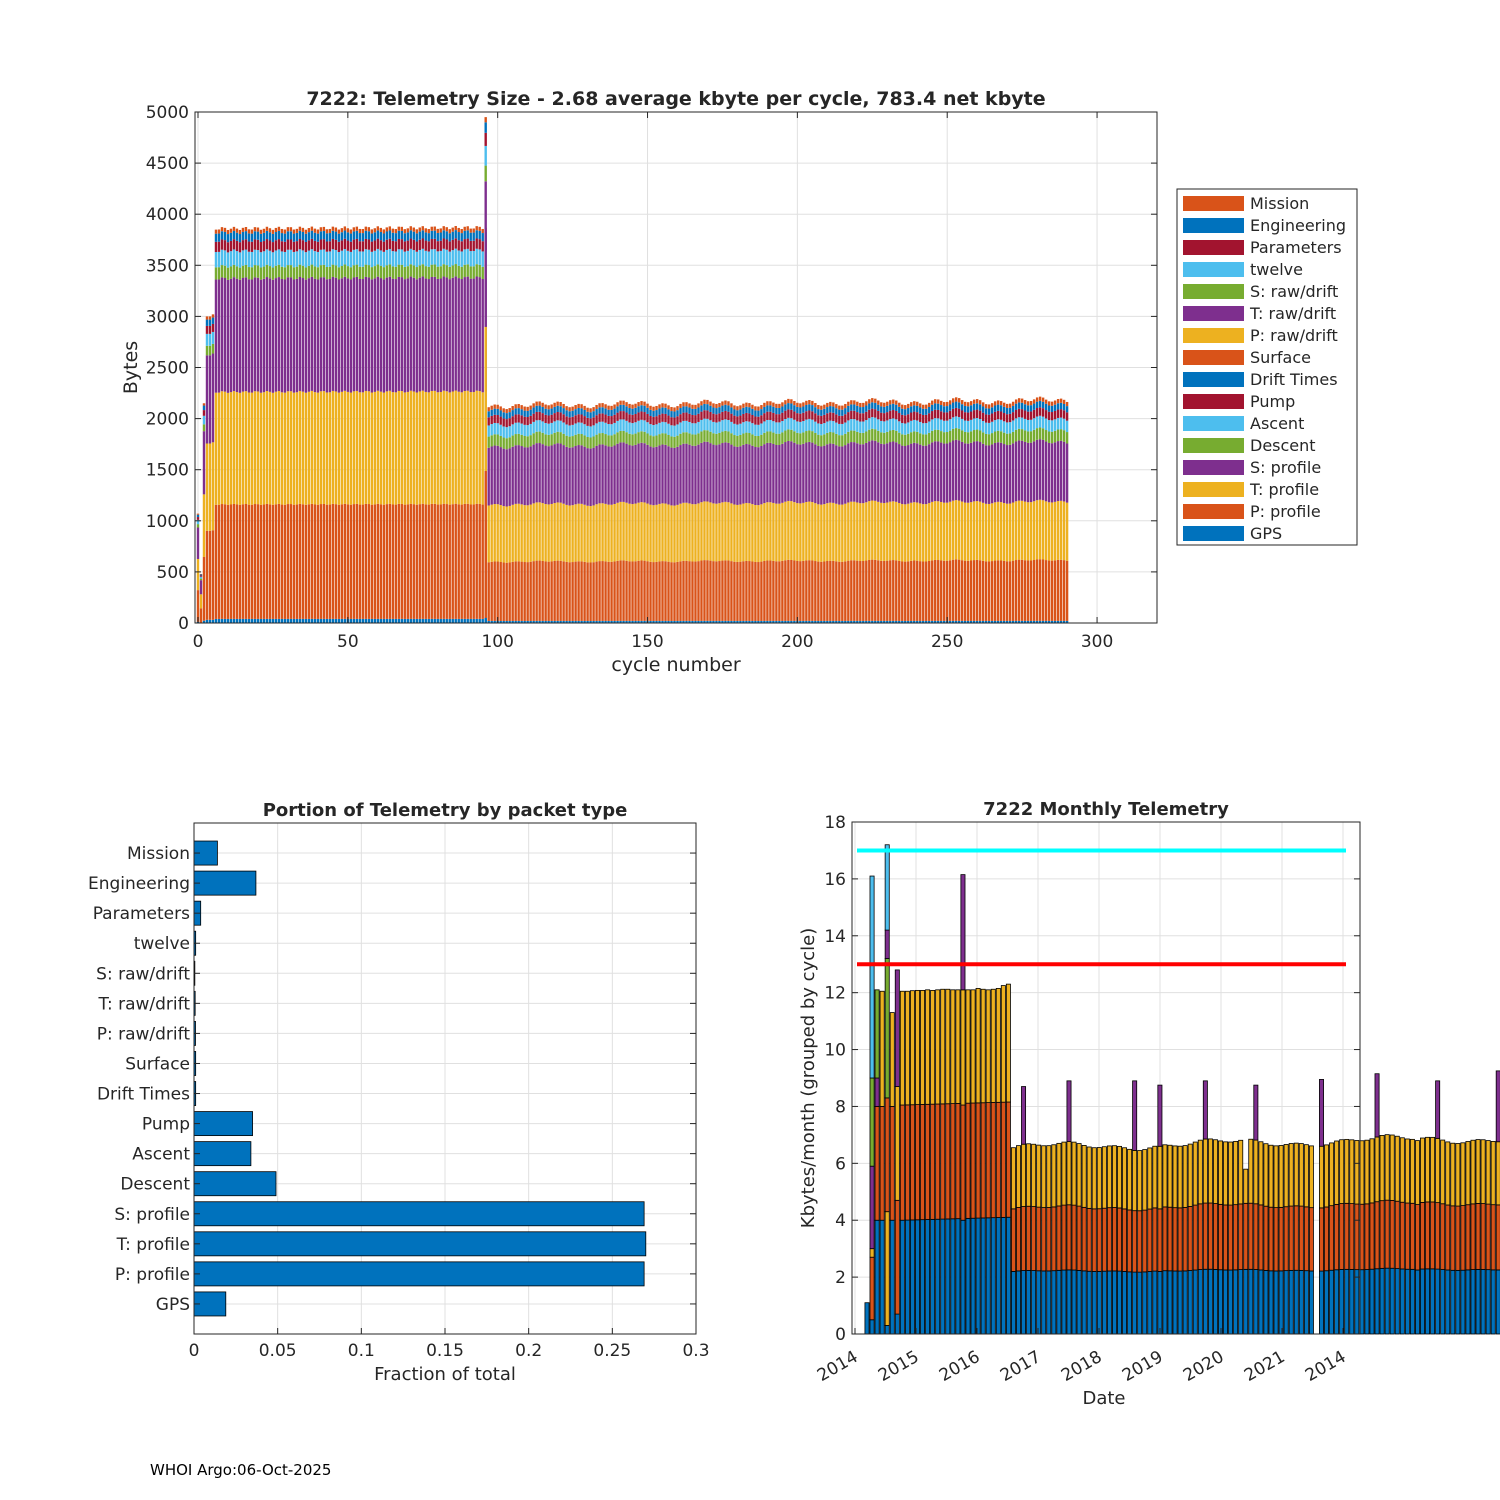 This screenshot has width=1500, height=1500. I want to click on y-tick-label: S: profile, so click(152, 1215).